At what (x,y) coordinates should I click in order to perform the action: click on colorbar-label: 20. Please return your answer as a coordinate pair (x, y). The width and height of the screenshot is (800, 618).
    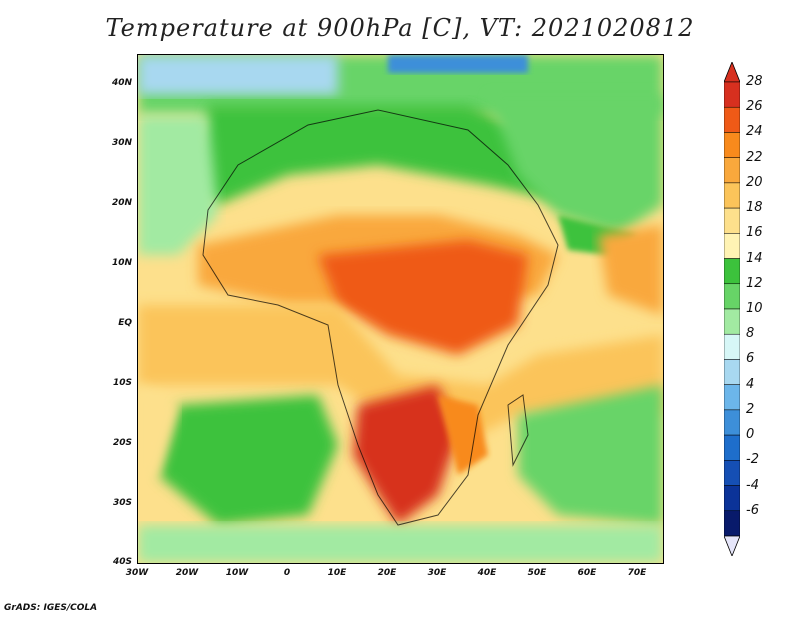
    Looking at the image, I should click on (754, 182).